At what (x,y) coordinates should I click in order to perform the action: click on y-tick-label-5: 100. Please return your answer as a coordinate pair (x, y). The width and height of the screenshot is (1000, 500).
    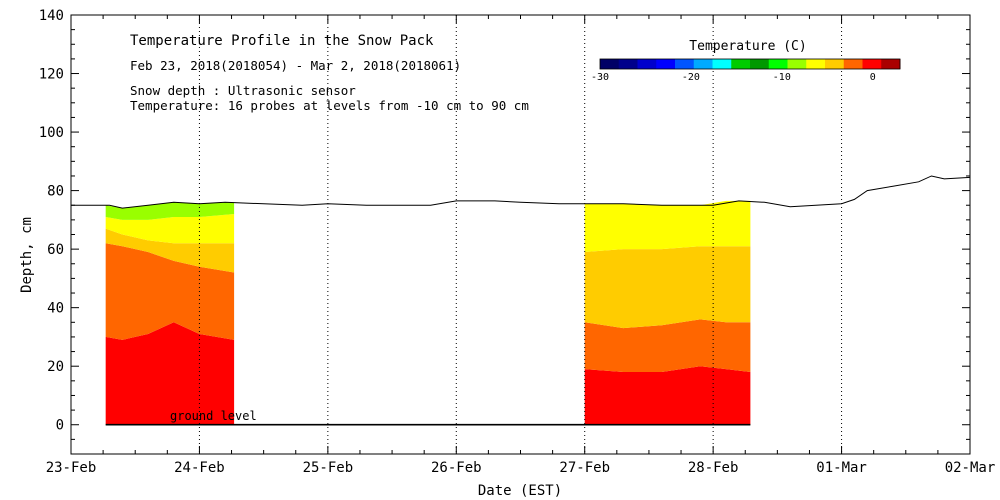
    Looking at the image, I should click on (51, 133).